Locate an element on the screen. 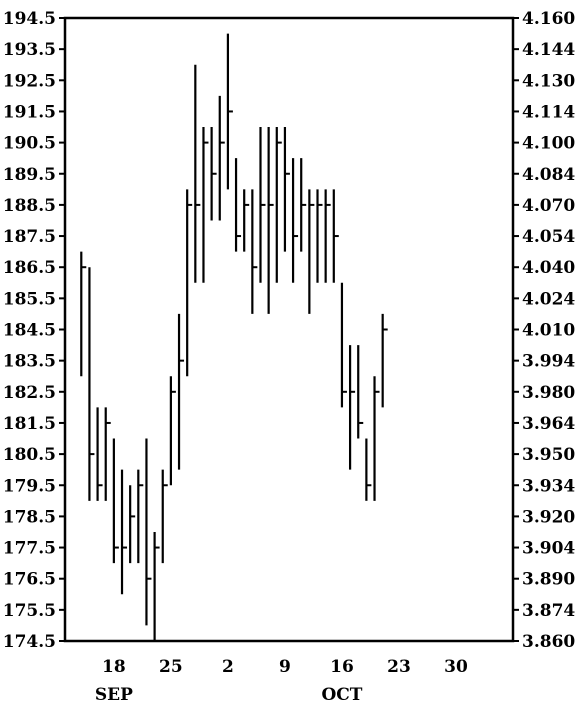  left-axis-tick-label: 175.5 is located at coordinates (29, 611).